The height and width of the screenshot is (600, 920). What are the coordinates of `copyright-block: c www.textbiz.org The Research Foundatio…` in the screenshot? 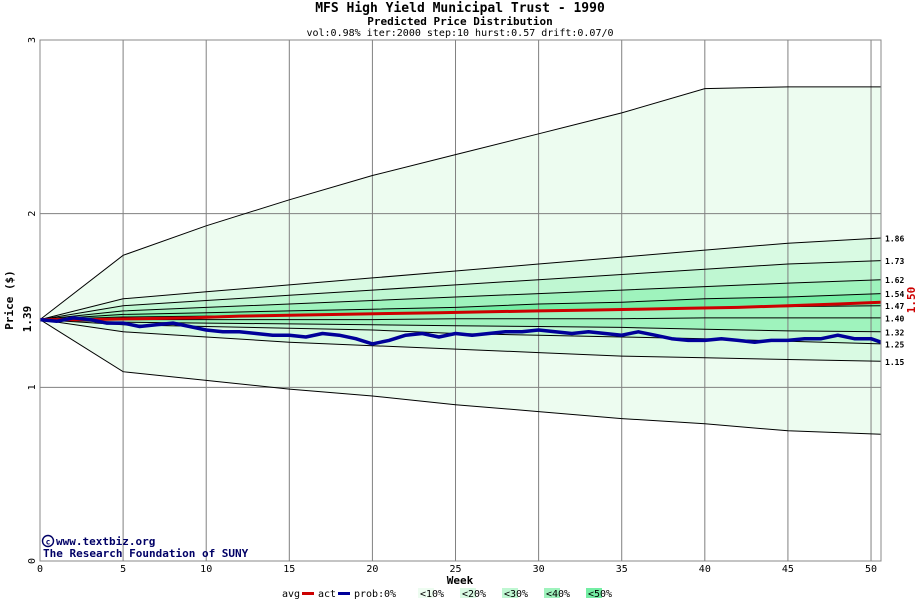 It's located at (145, 547).